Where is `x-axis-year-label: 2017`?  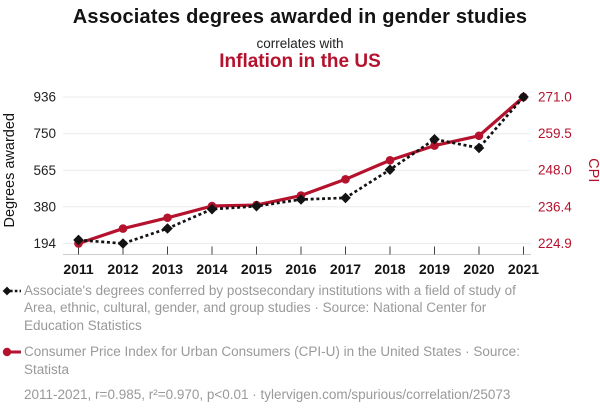 x-axis-year-label: 2017 is located at coordinates (345, 269).